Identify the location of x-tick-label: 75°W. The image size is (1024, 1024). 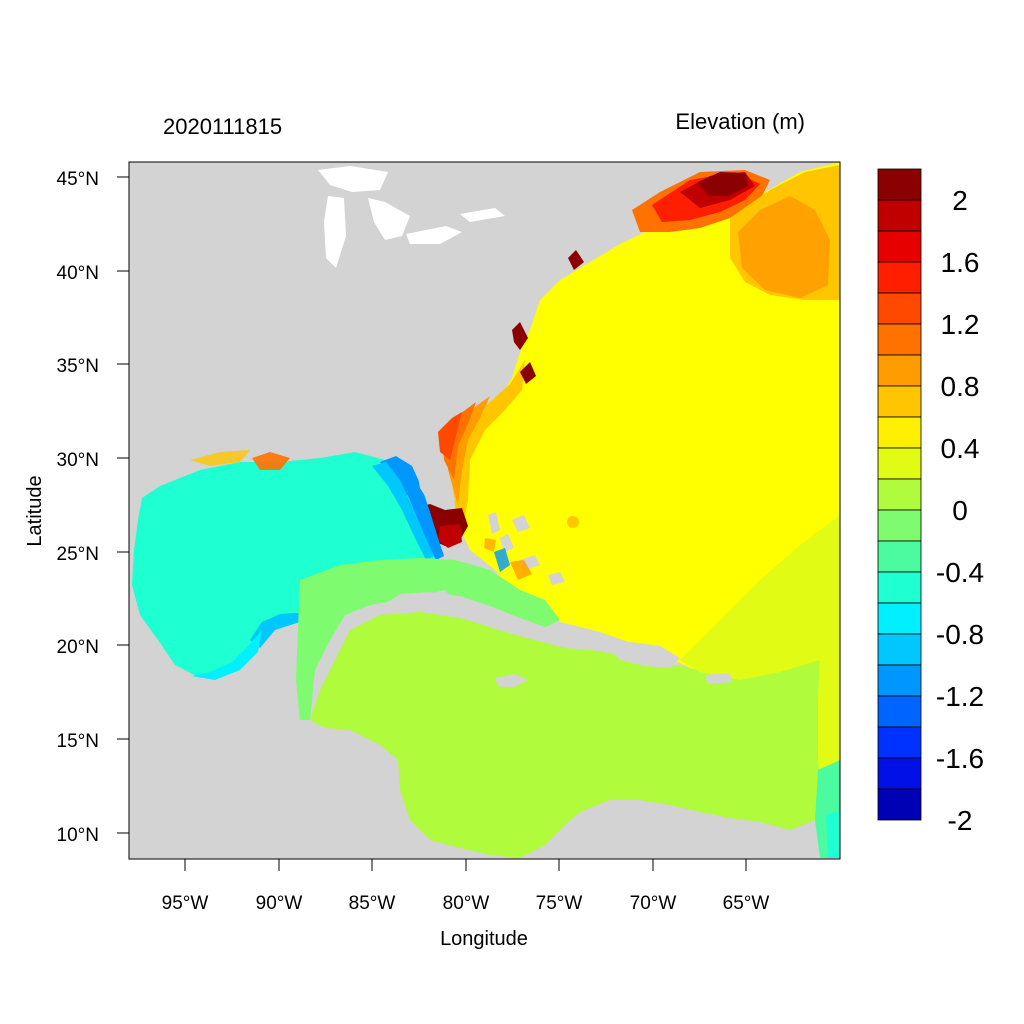
(559, 903).